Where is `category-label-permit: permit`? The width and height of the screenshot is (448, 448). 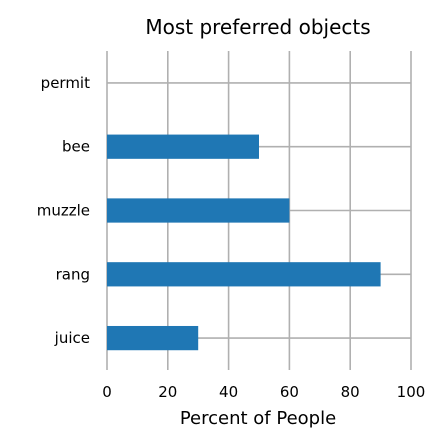 category-label-permit: permit is located at coordinates (65, 83).